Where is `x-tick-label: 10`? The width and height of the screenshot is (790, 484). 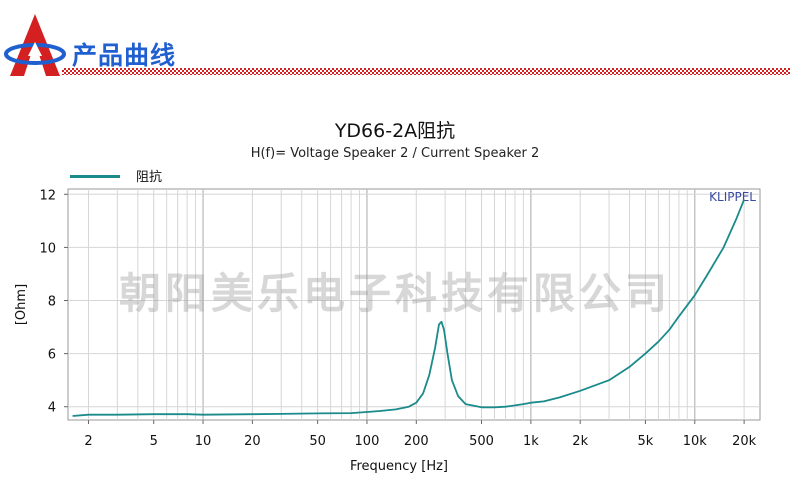 x-tick-label: 10 is located at coordinates (203, 441).